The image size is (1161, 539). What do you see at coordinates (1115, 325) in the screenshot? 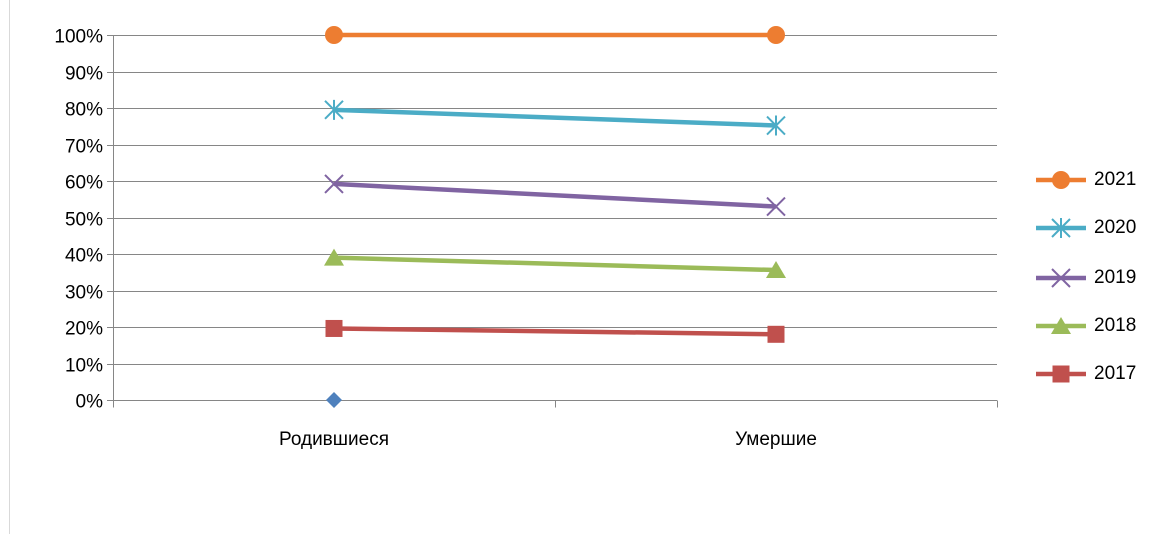
I see `legend-label-2018: 2018` at bounding box center [1115, 325].